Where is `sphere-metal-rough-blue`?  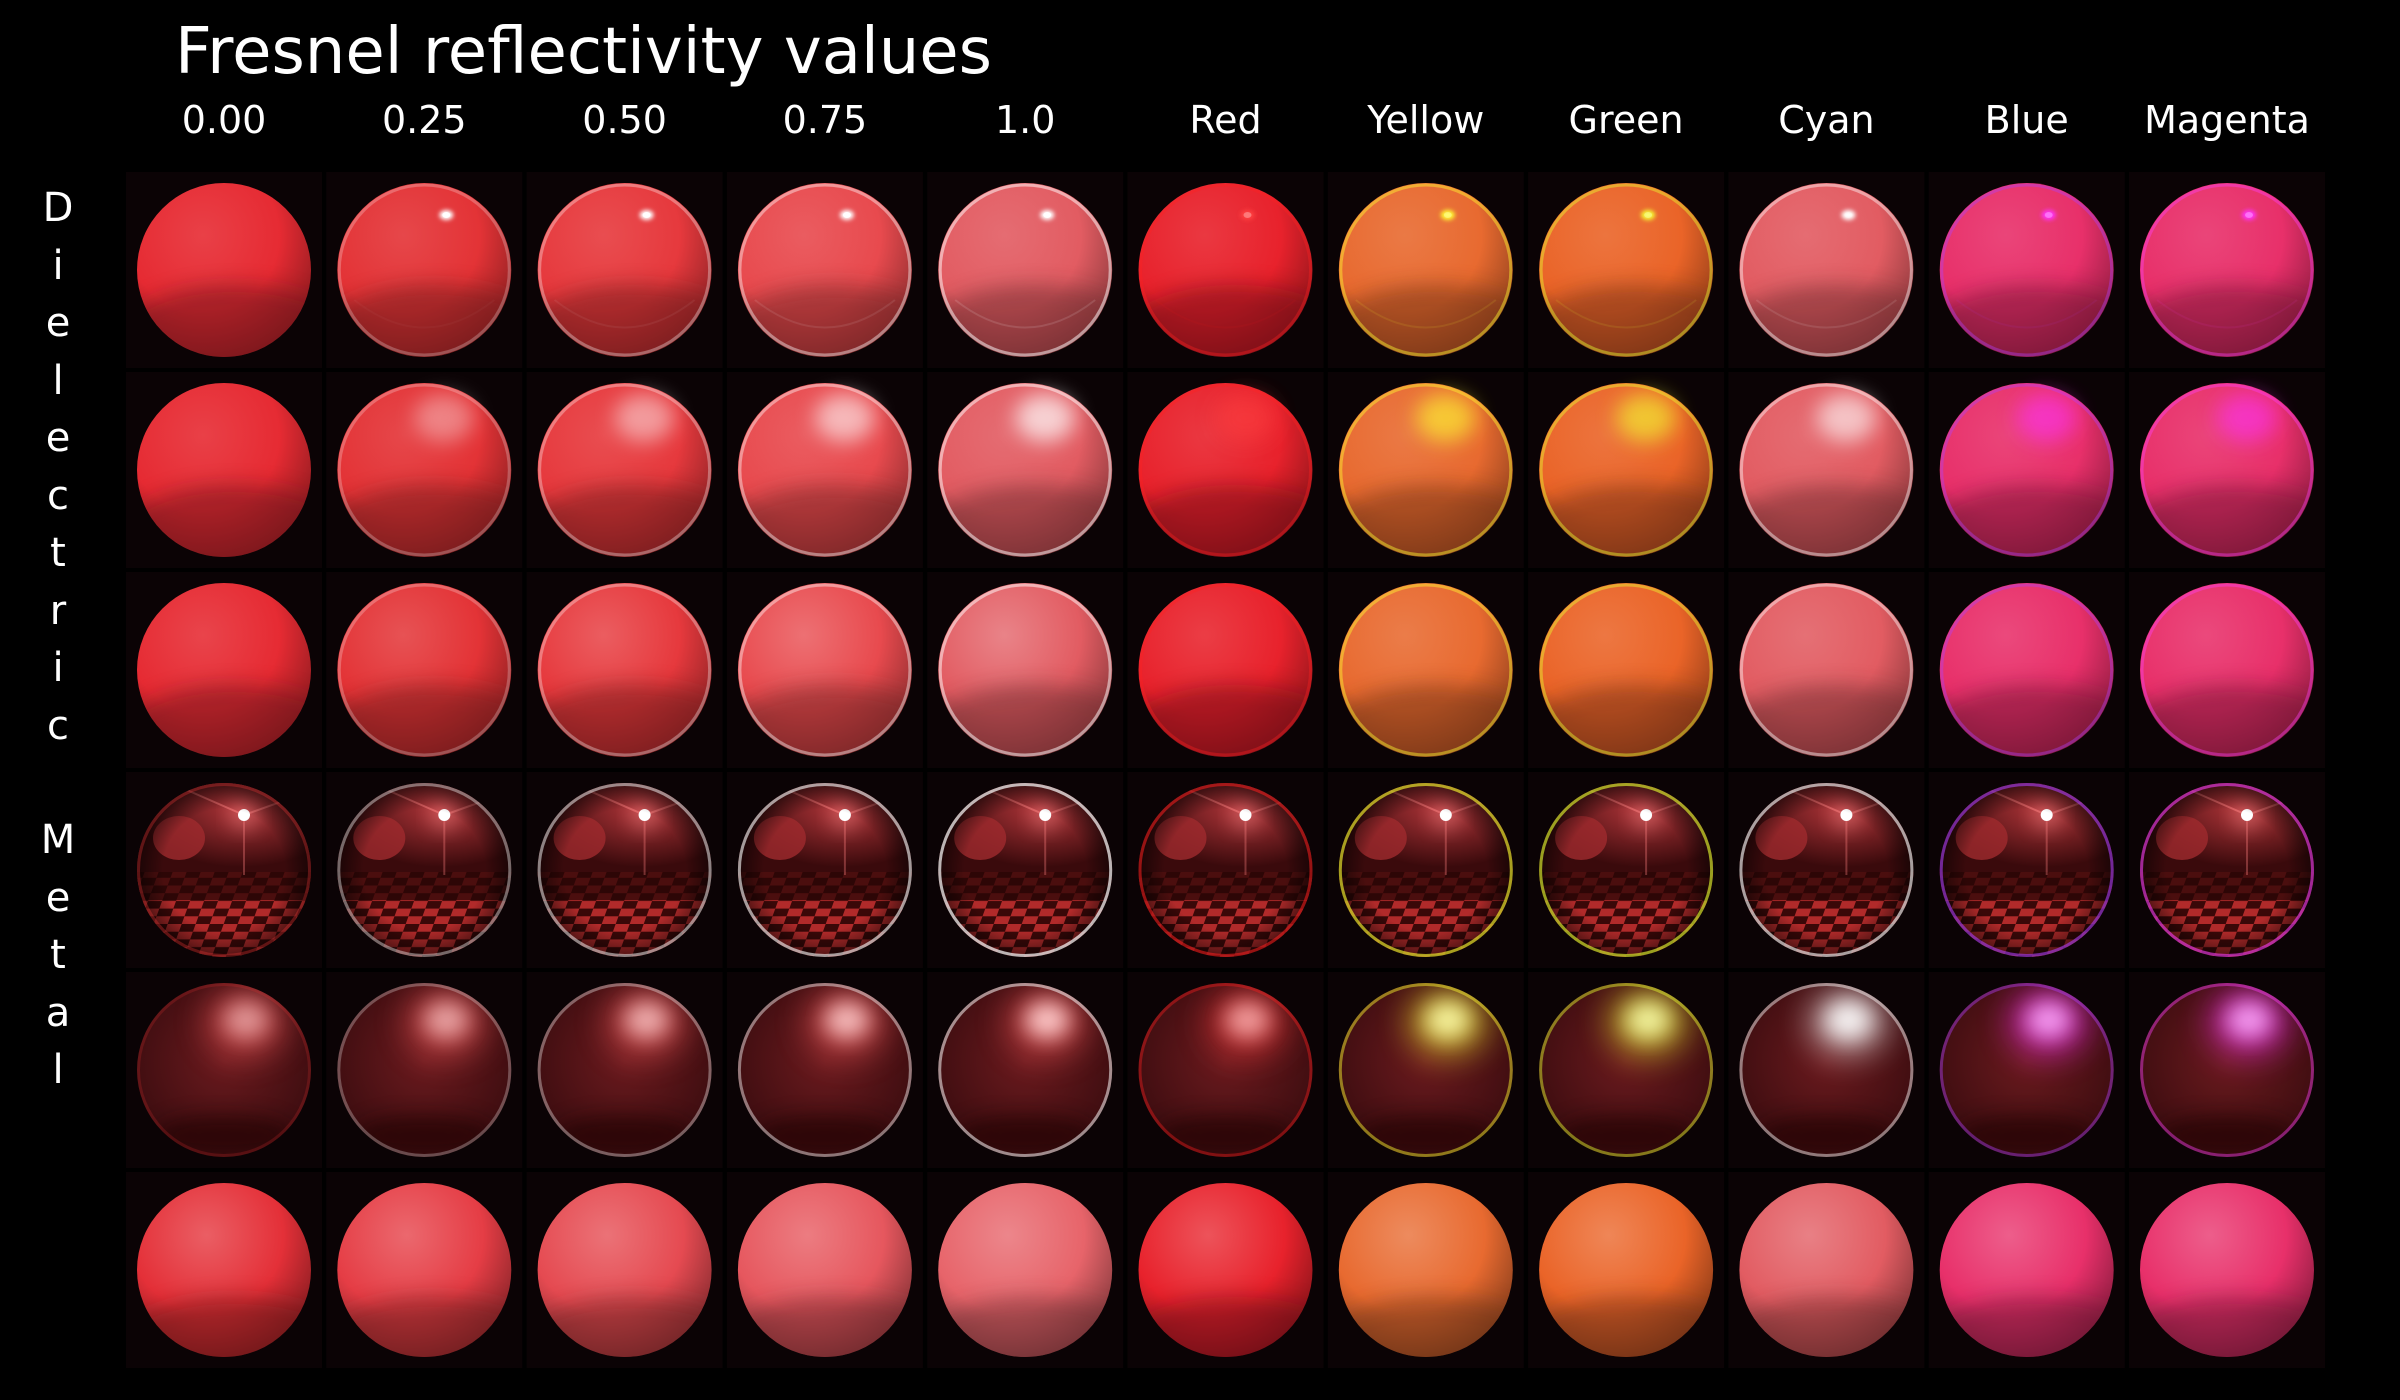
sphere-metal-rough-blue is located at coordinates (2026, 1070).